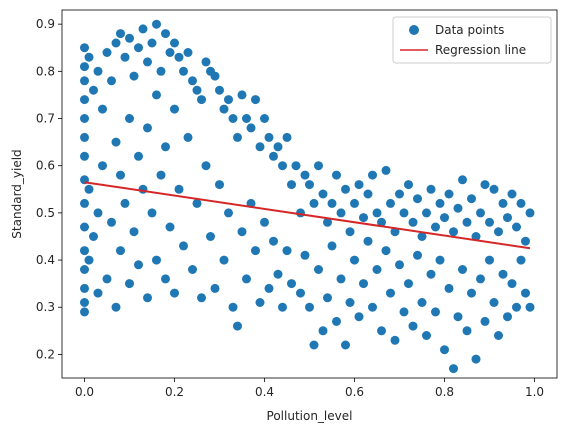 The image size is (567, 433). Describe the element at coordinates (469, 30) in the screenshot. I see `legend-label-data-points: Data points` at that location.